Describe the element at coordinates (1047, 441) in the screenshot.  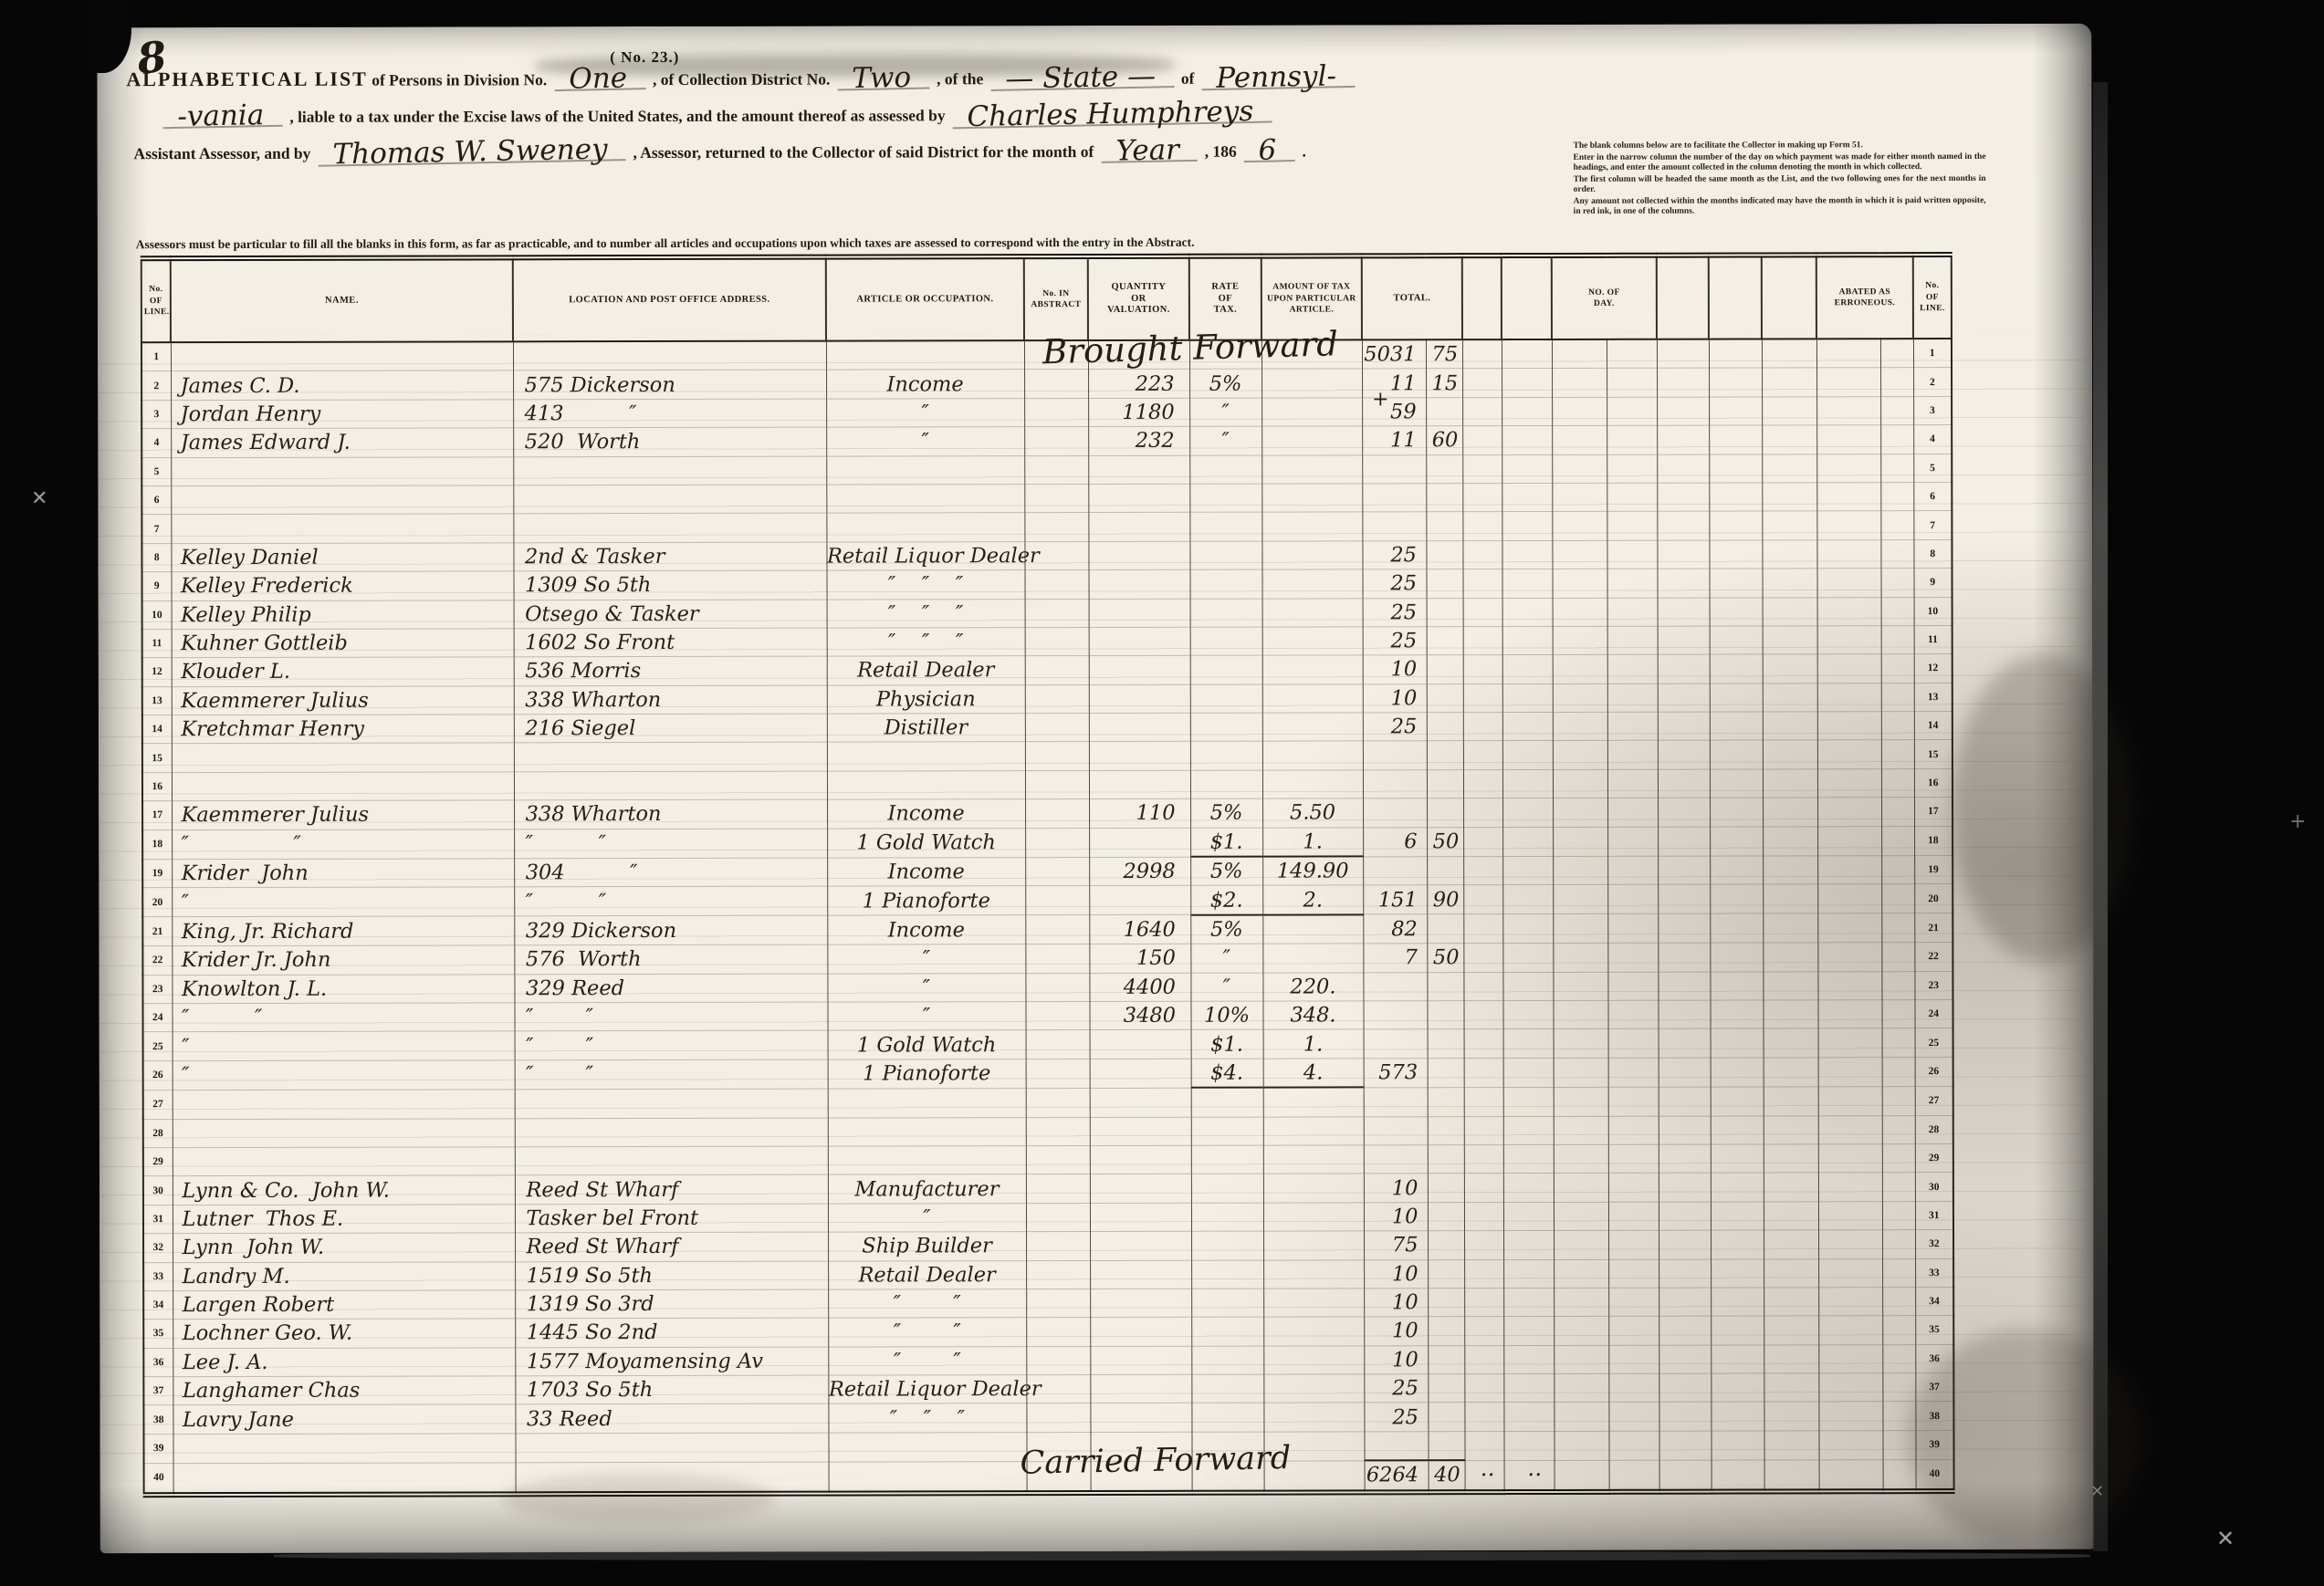
I see `table-row: 4 James Edward J. 520 Worth ″ 232 ″ 11 60 4` at that location.